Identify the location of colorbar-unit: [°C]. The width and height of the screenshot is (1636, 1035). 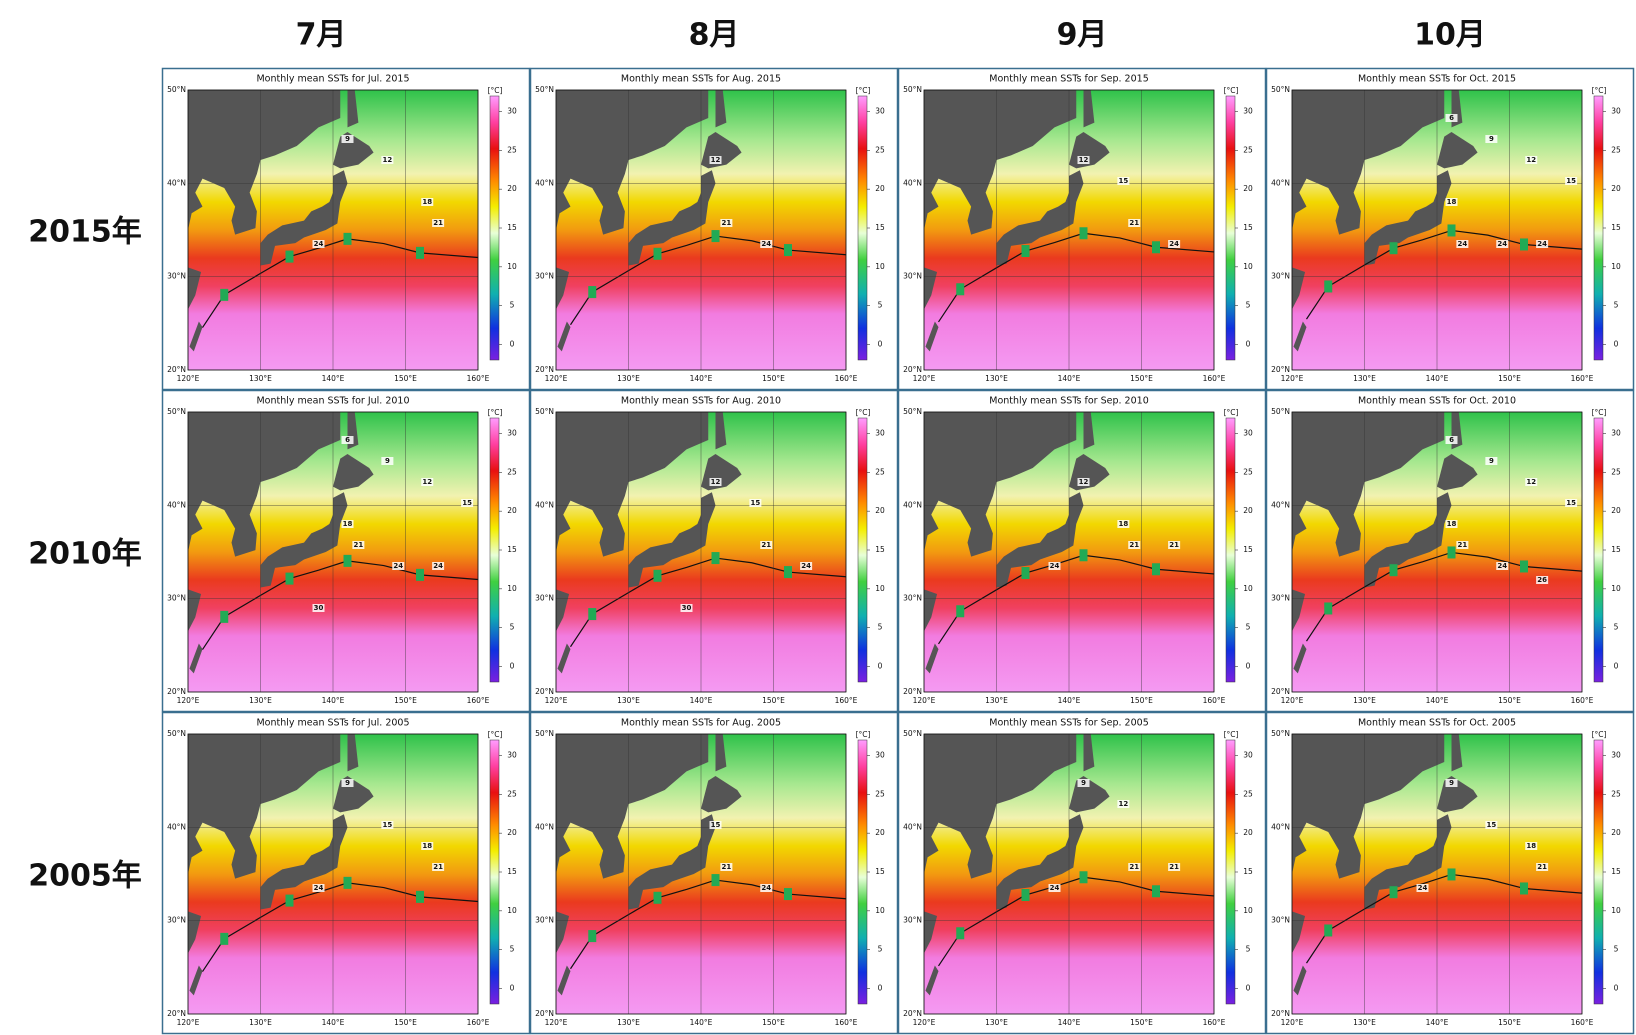
(495, 90).